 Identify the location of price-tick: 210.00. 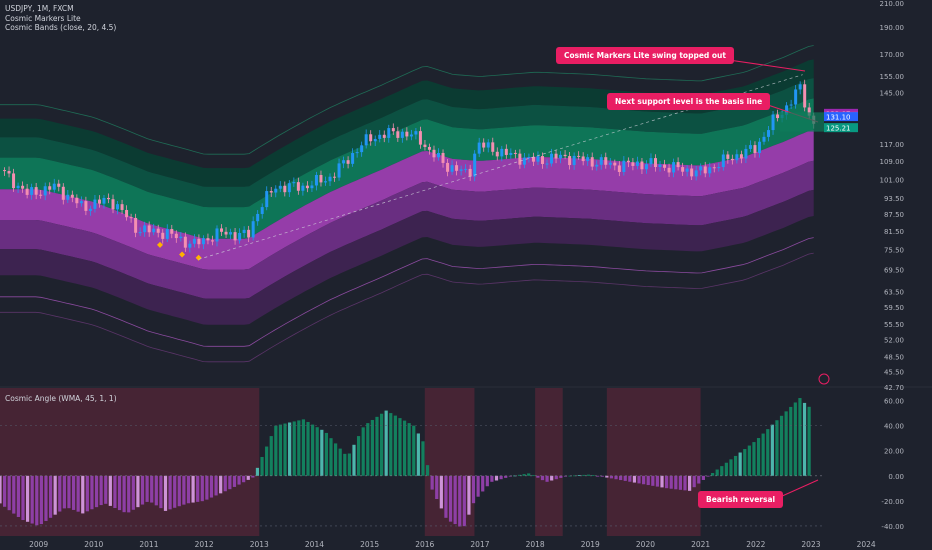
(892, 4).